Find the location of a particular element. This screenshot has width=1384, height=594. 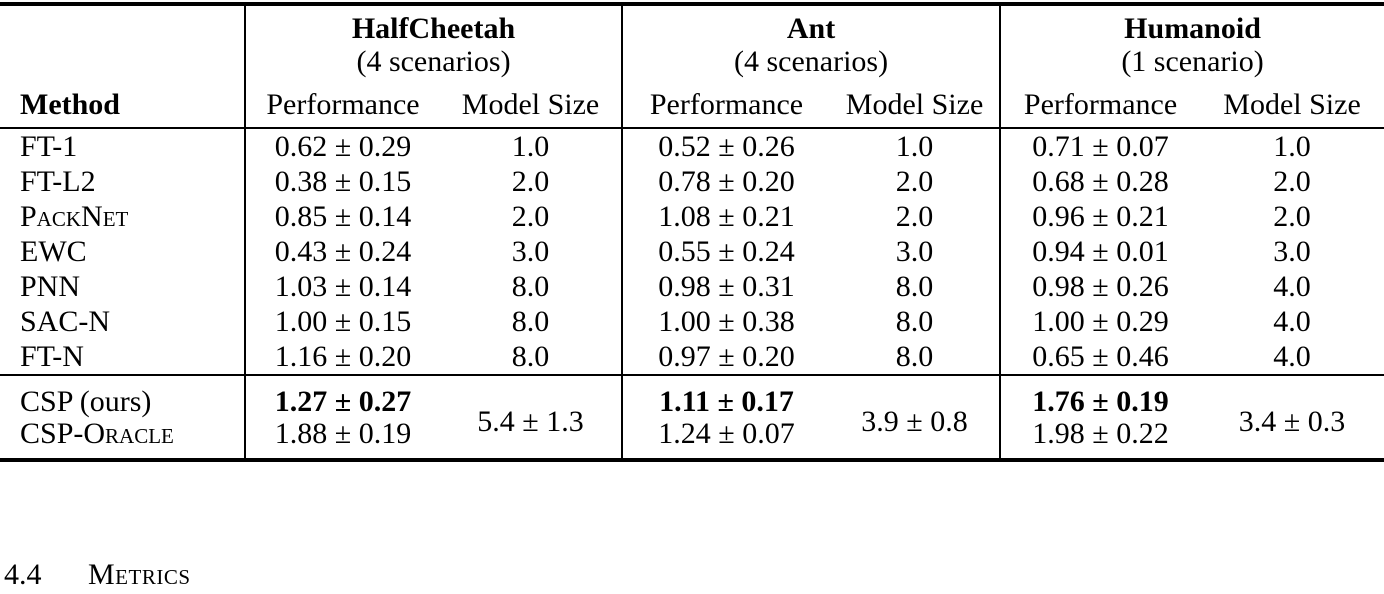

halfcheetah-performance-cell: 1.03 ± 0.14 is located at coordinates (342, 286).